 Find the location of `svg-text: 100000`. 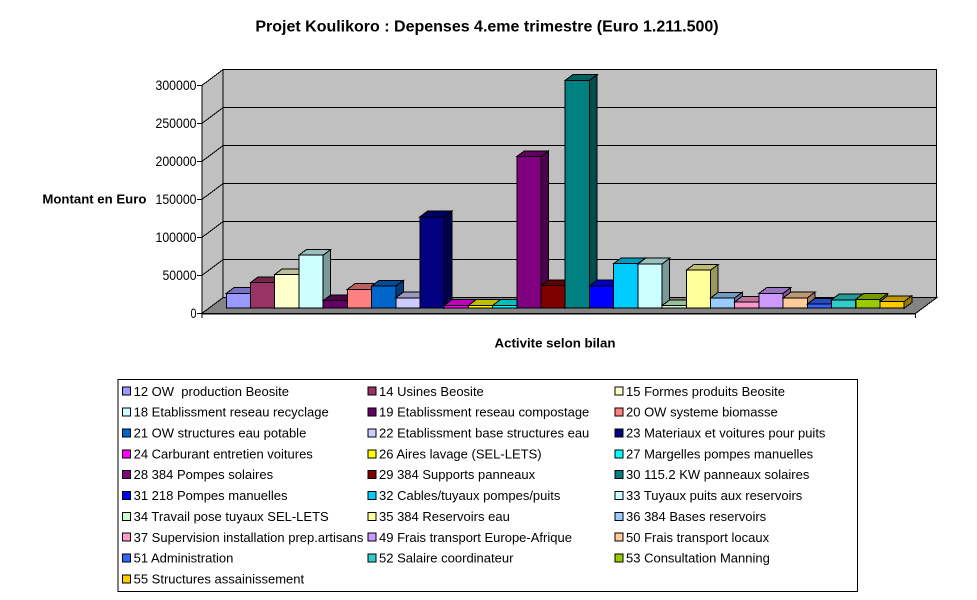

svg-text: 100000 is located at coordinates (176, 237).